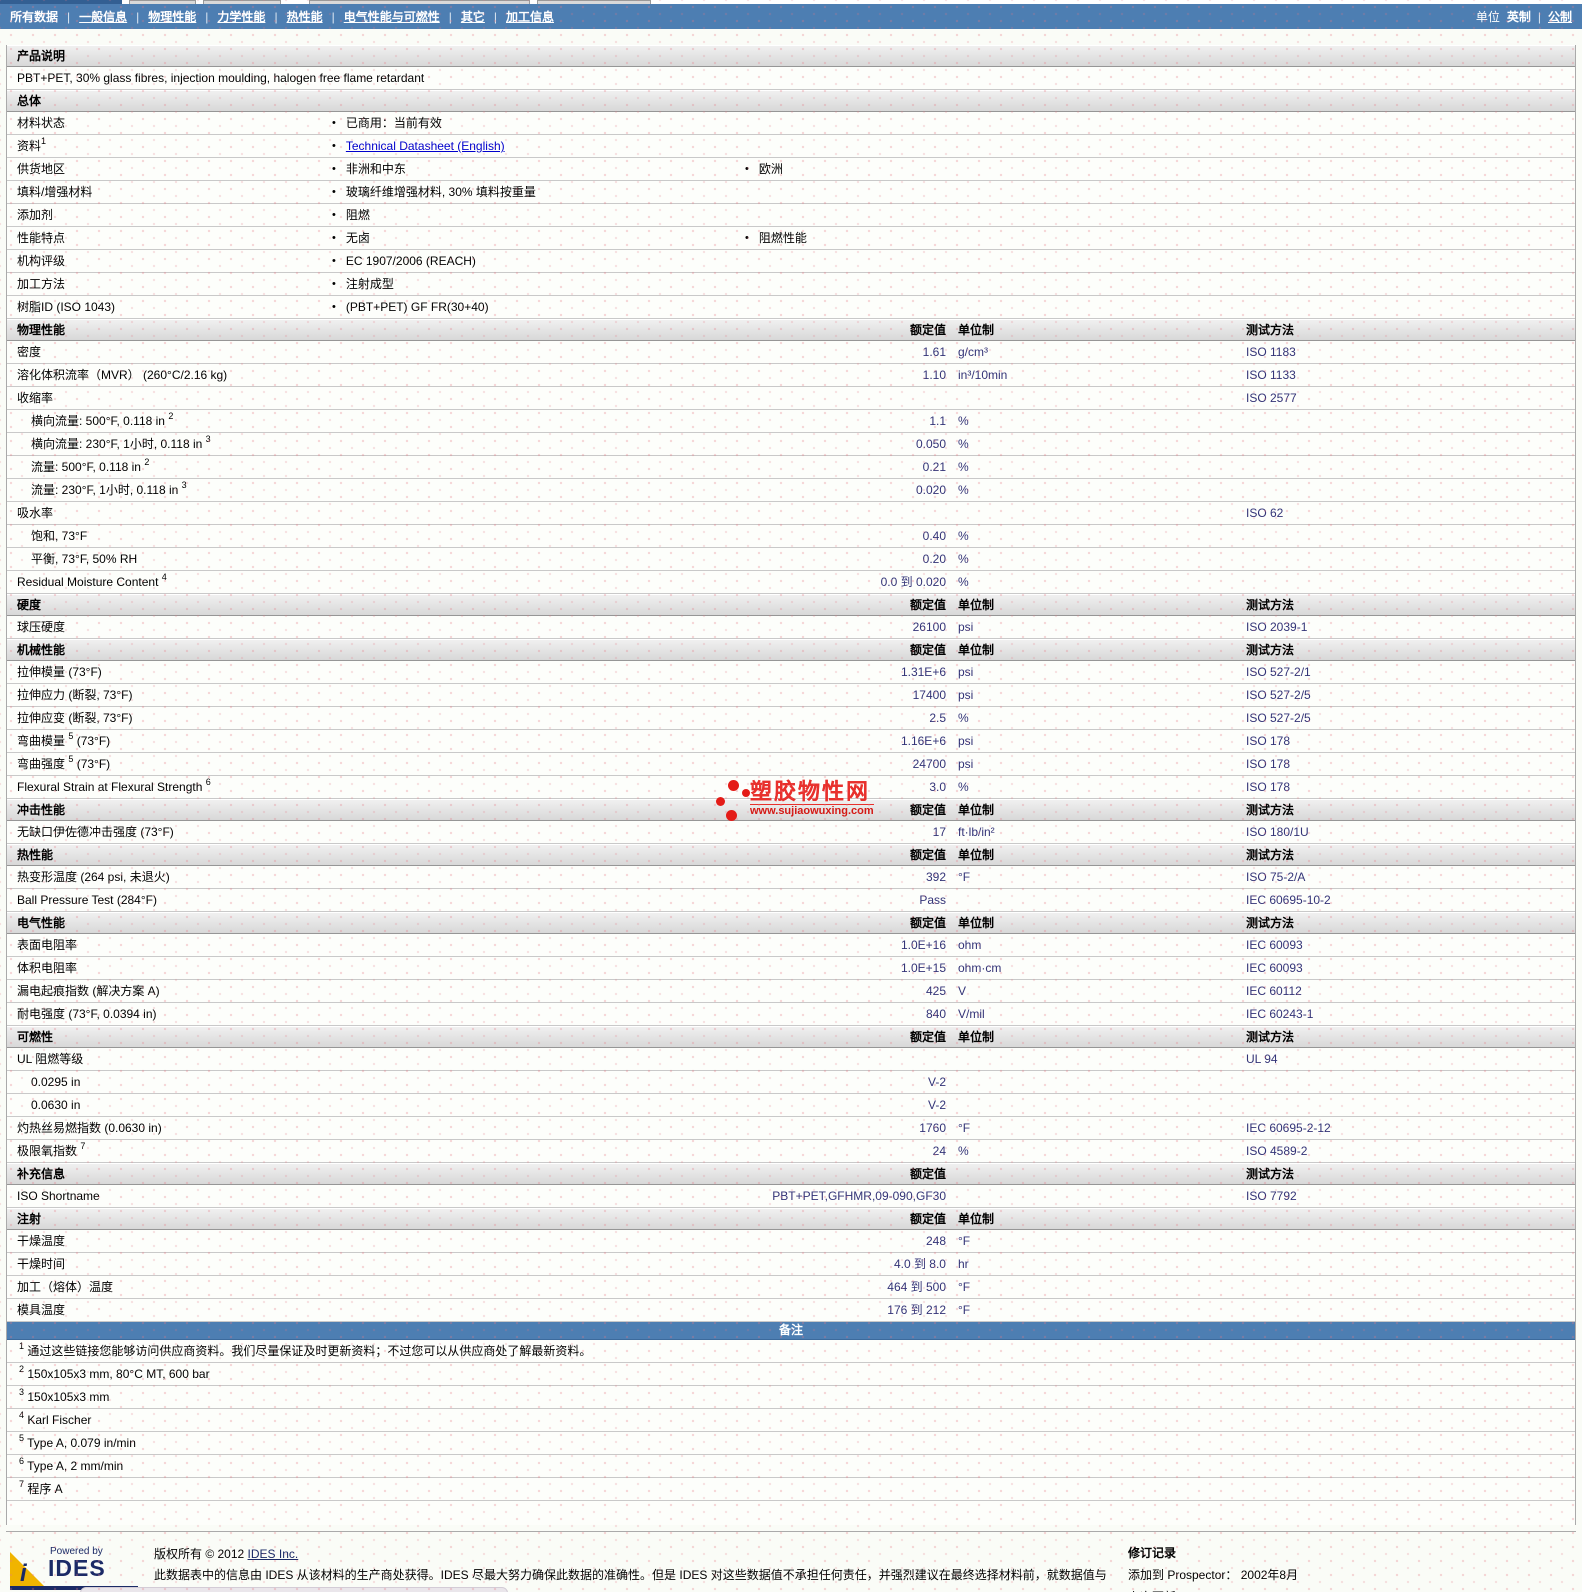 Image resolution: width=1582 pixels, height=1592 pixels. Describe the element at coordinates (795, 803) in the screenshot. I see `watermark-logo: 塑胶物性网 www.sujiaowuxing.com` at that location.